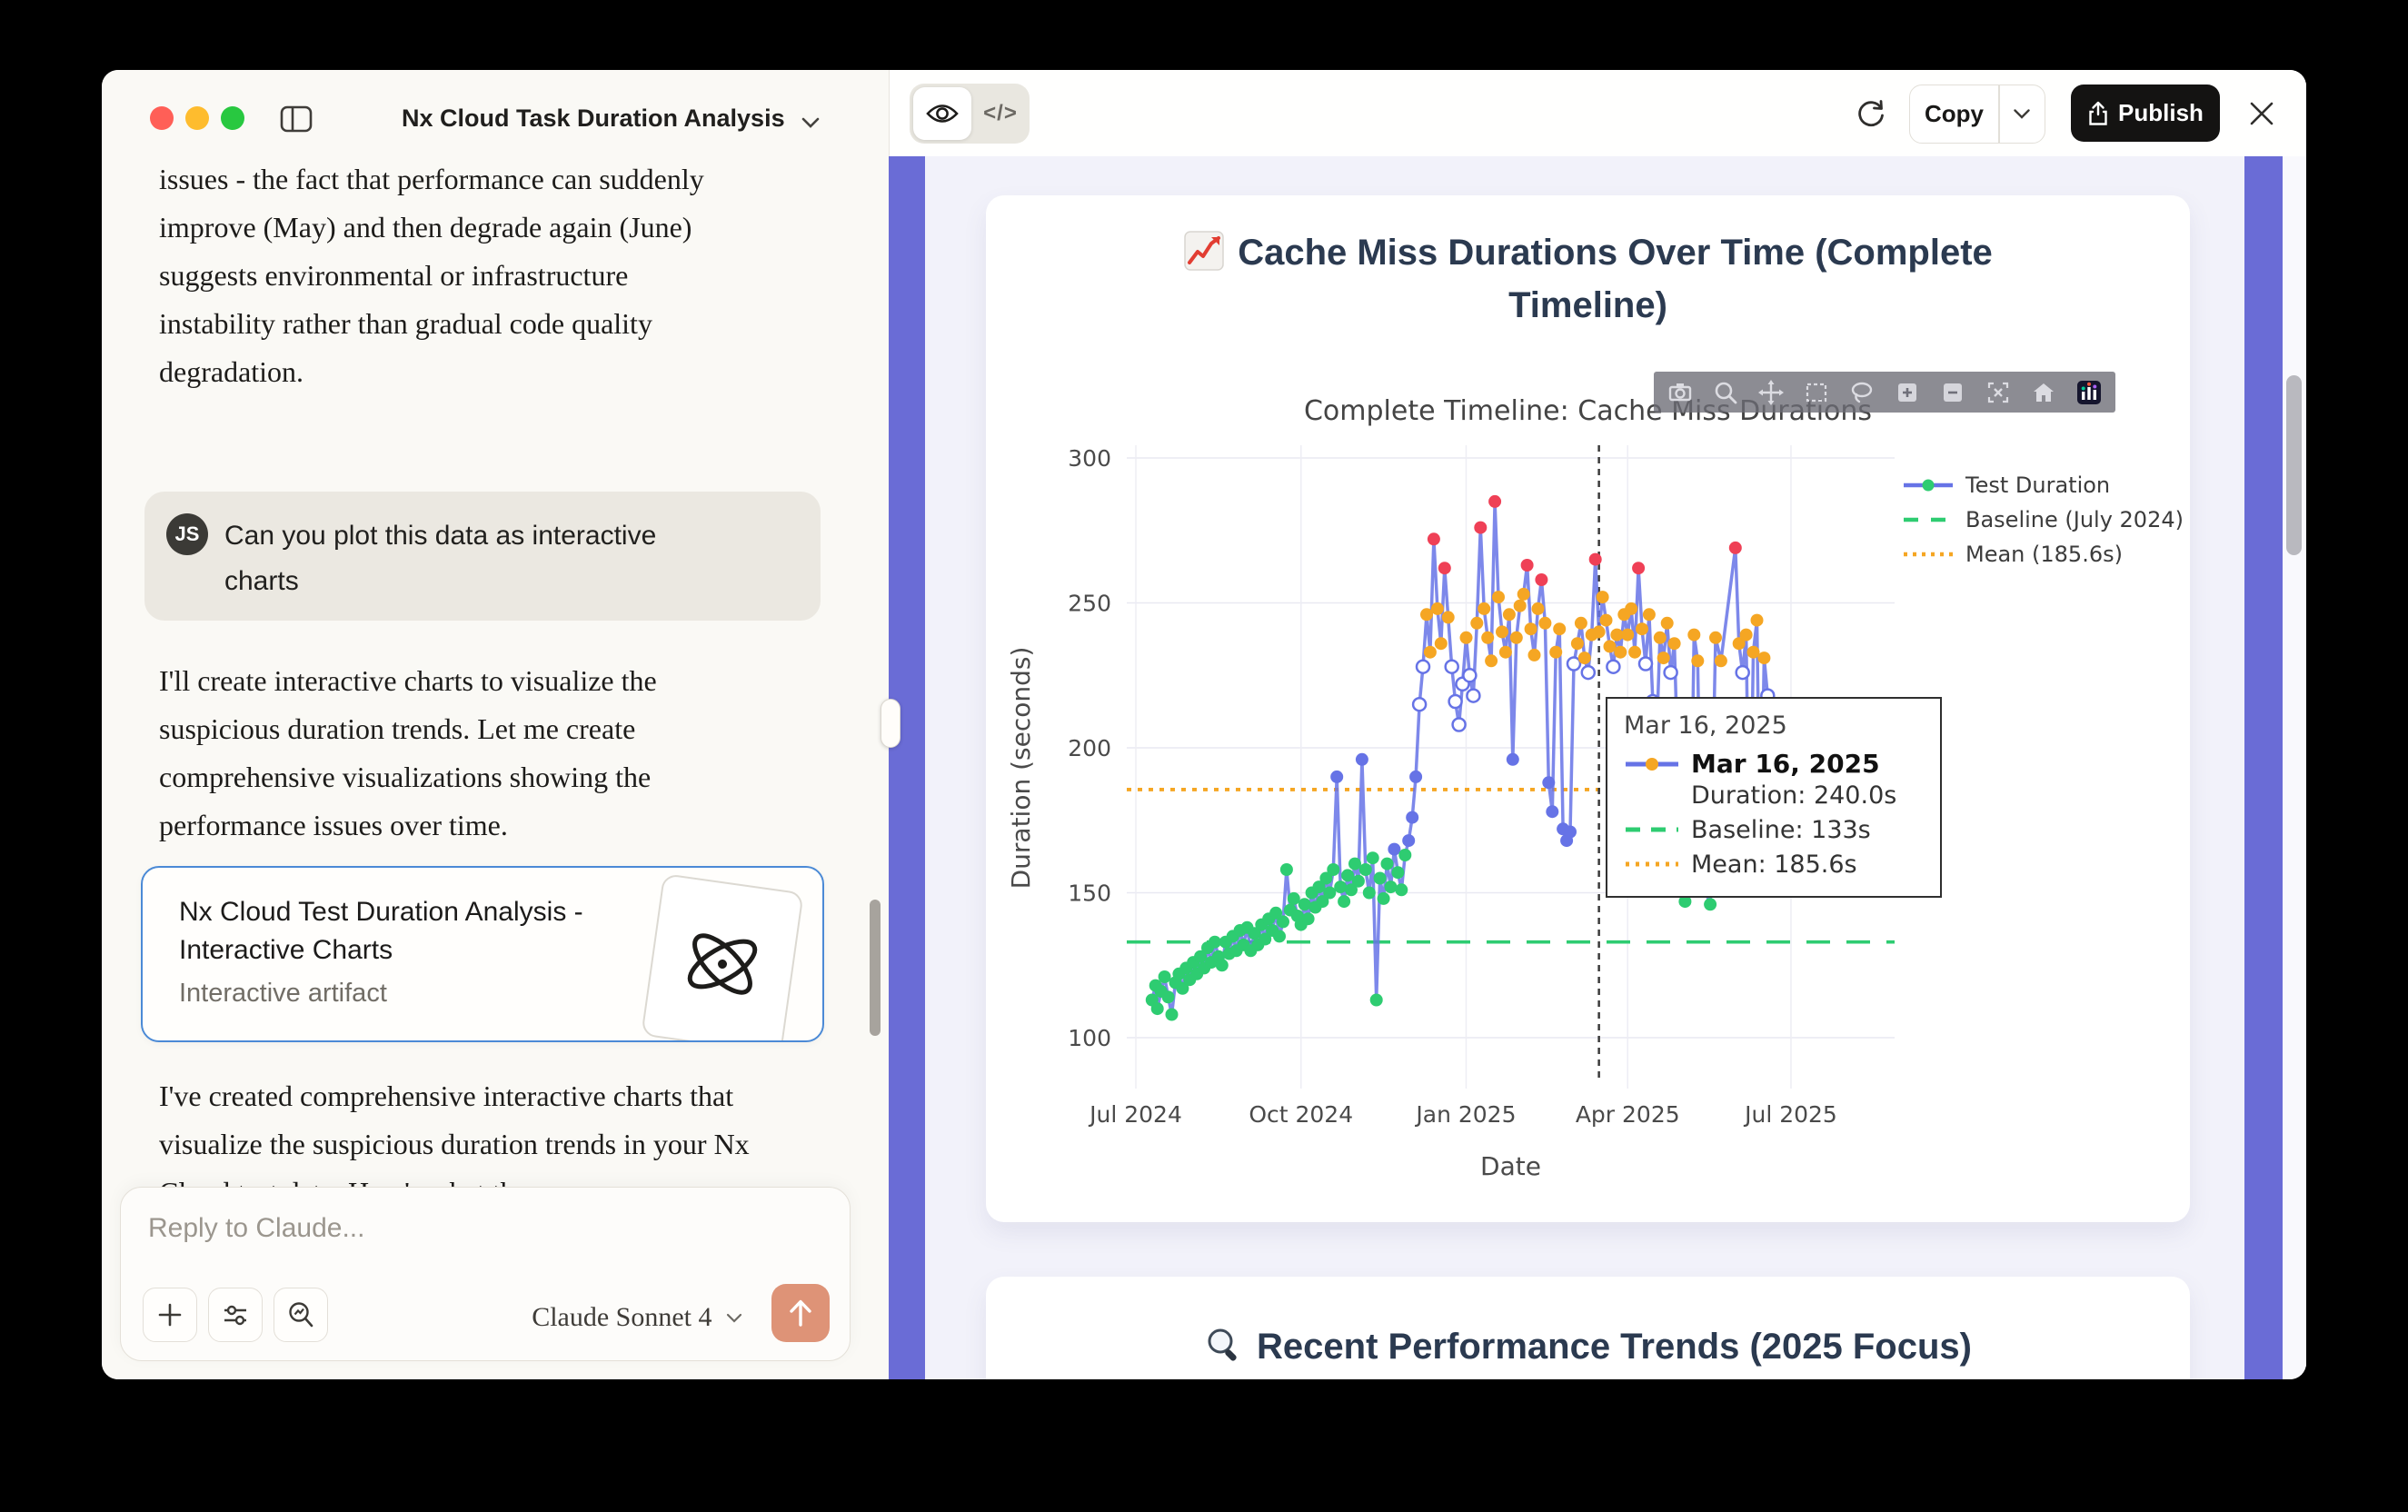 The width and height of the screenshot is (2408, 1512). What do you see at coordinates (1794, 795) in the screenshot?
I see `tooltip-duration: Duration: 240.0s` at bounding box center [1794, 795].